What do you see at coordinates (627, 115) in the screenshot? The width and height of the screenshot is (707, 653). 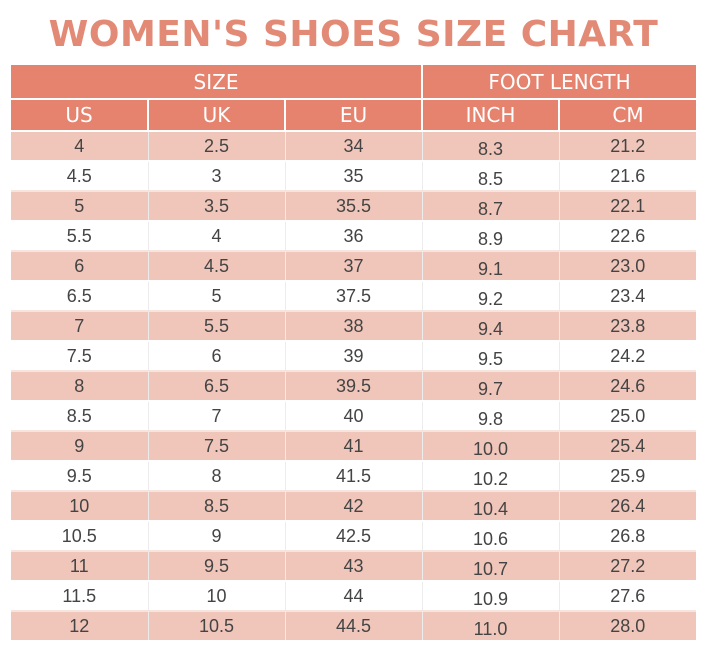 I see `cm-column-header: CM` at bounding box center [627, 115].